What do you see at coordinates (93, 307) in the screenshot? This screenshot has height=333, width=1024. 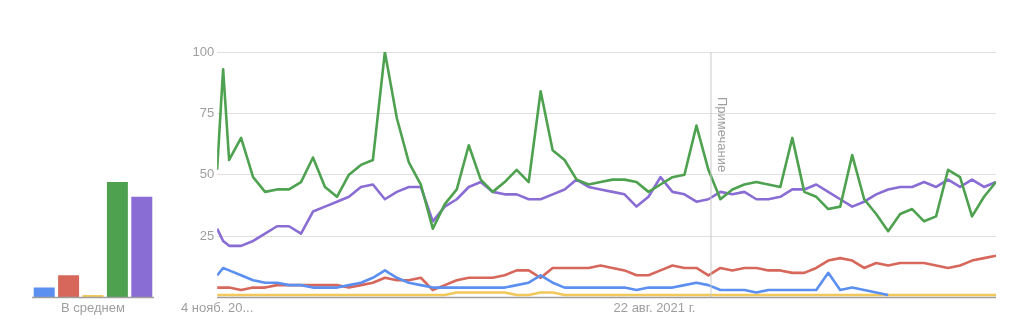 I see `x-tick-label: В среднем` at bounding box center [93, 307].